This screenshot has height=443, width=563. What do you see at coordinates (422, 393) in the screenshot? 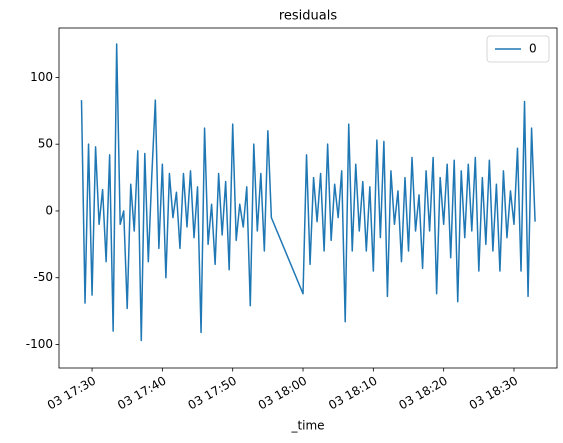
I see `x-tick-label: 03 18:20` at bounding box center [422, 393].